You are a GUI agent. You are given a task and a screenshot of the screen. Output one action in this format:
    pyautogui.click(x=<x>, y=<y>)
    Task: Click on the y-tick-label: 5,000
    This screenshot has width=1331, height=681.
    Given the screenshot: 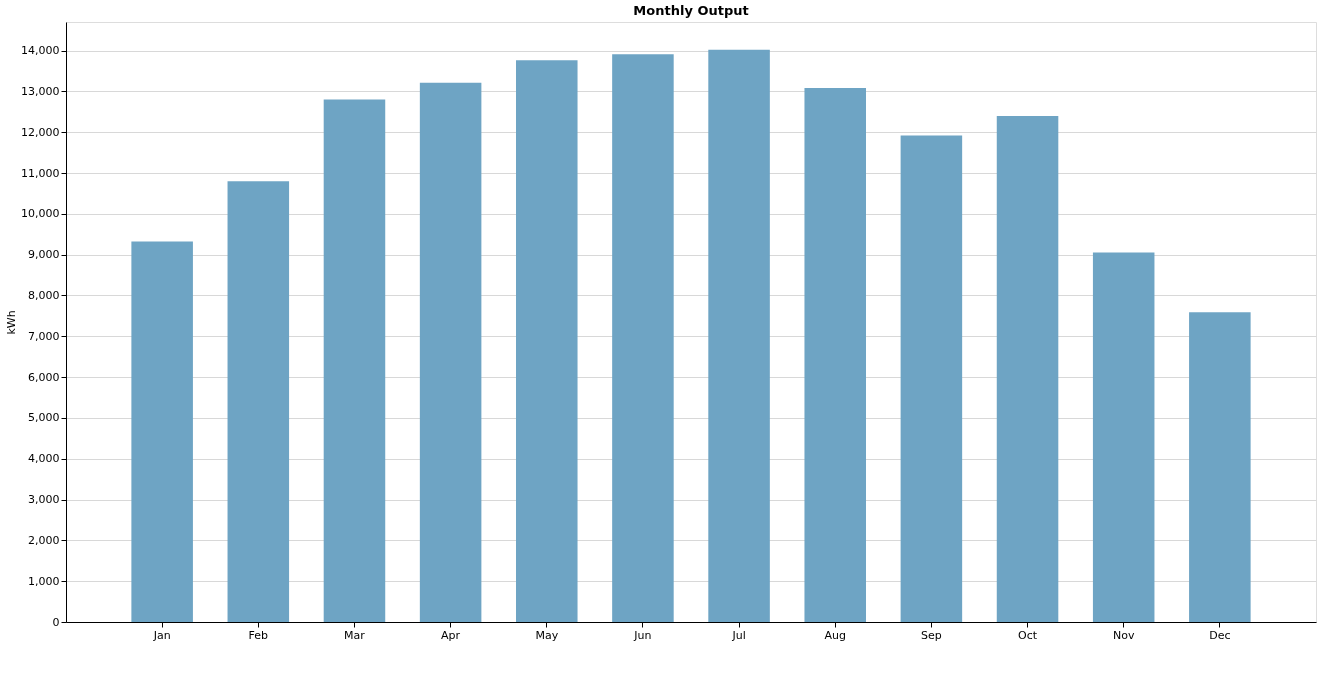 What is the action you would take?
    pyautogui.click(x=44, y=418)
    